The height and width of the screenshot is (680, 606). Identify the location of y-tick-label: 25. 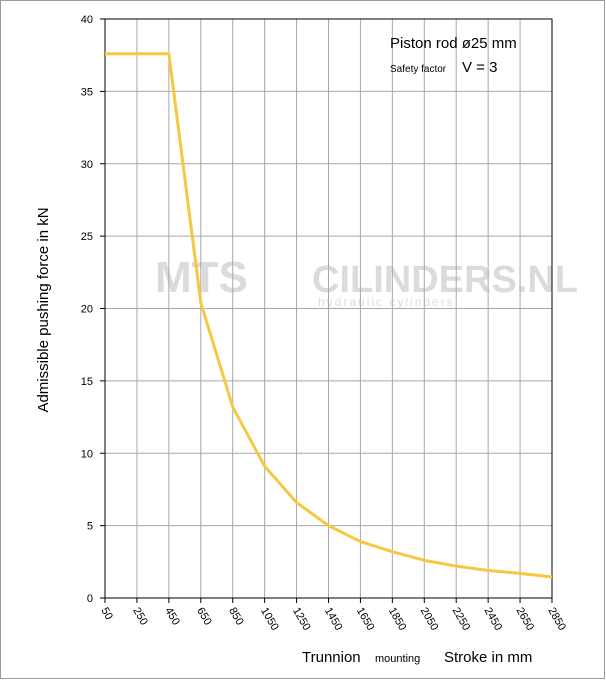
(87, 237).